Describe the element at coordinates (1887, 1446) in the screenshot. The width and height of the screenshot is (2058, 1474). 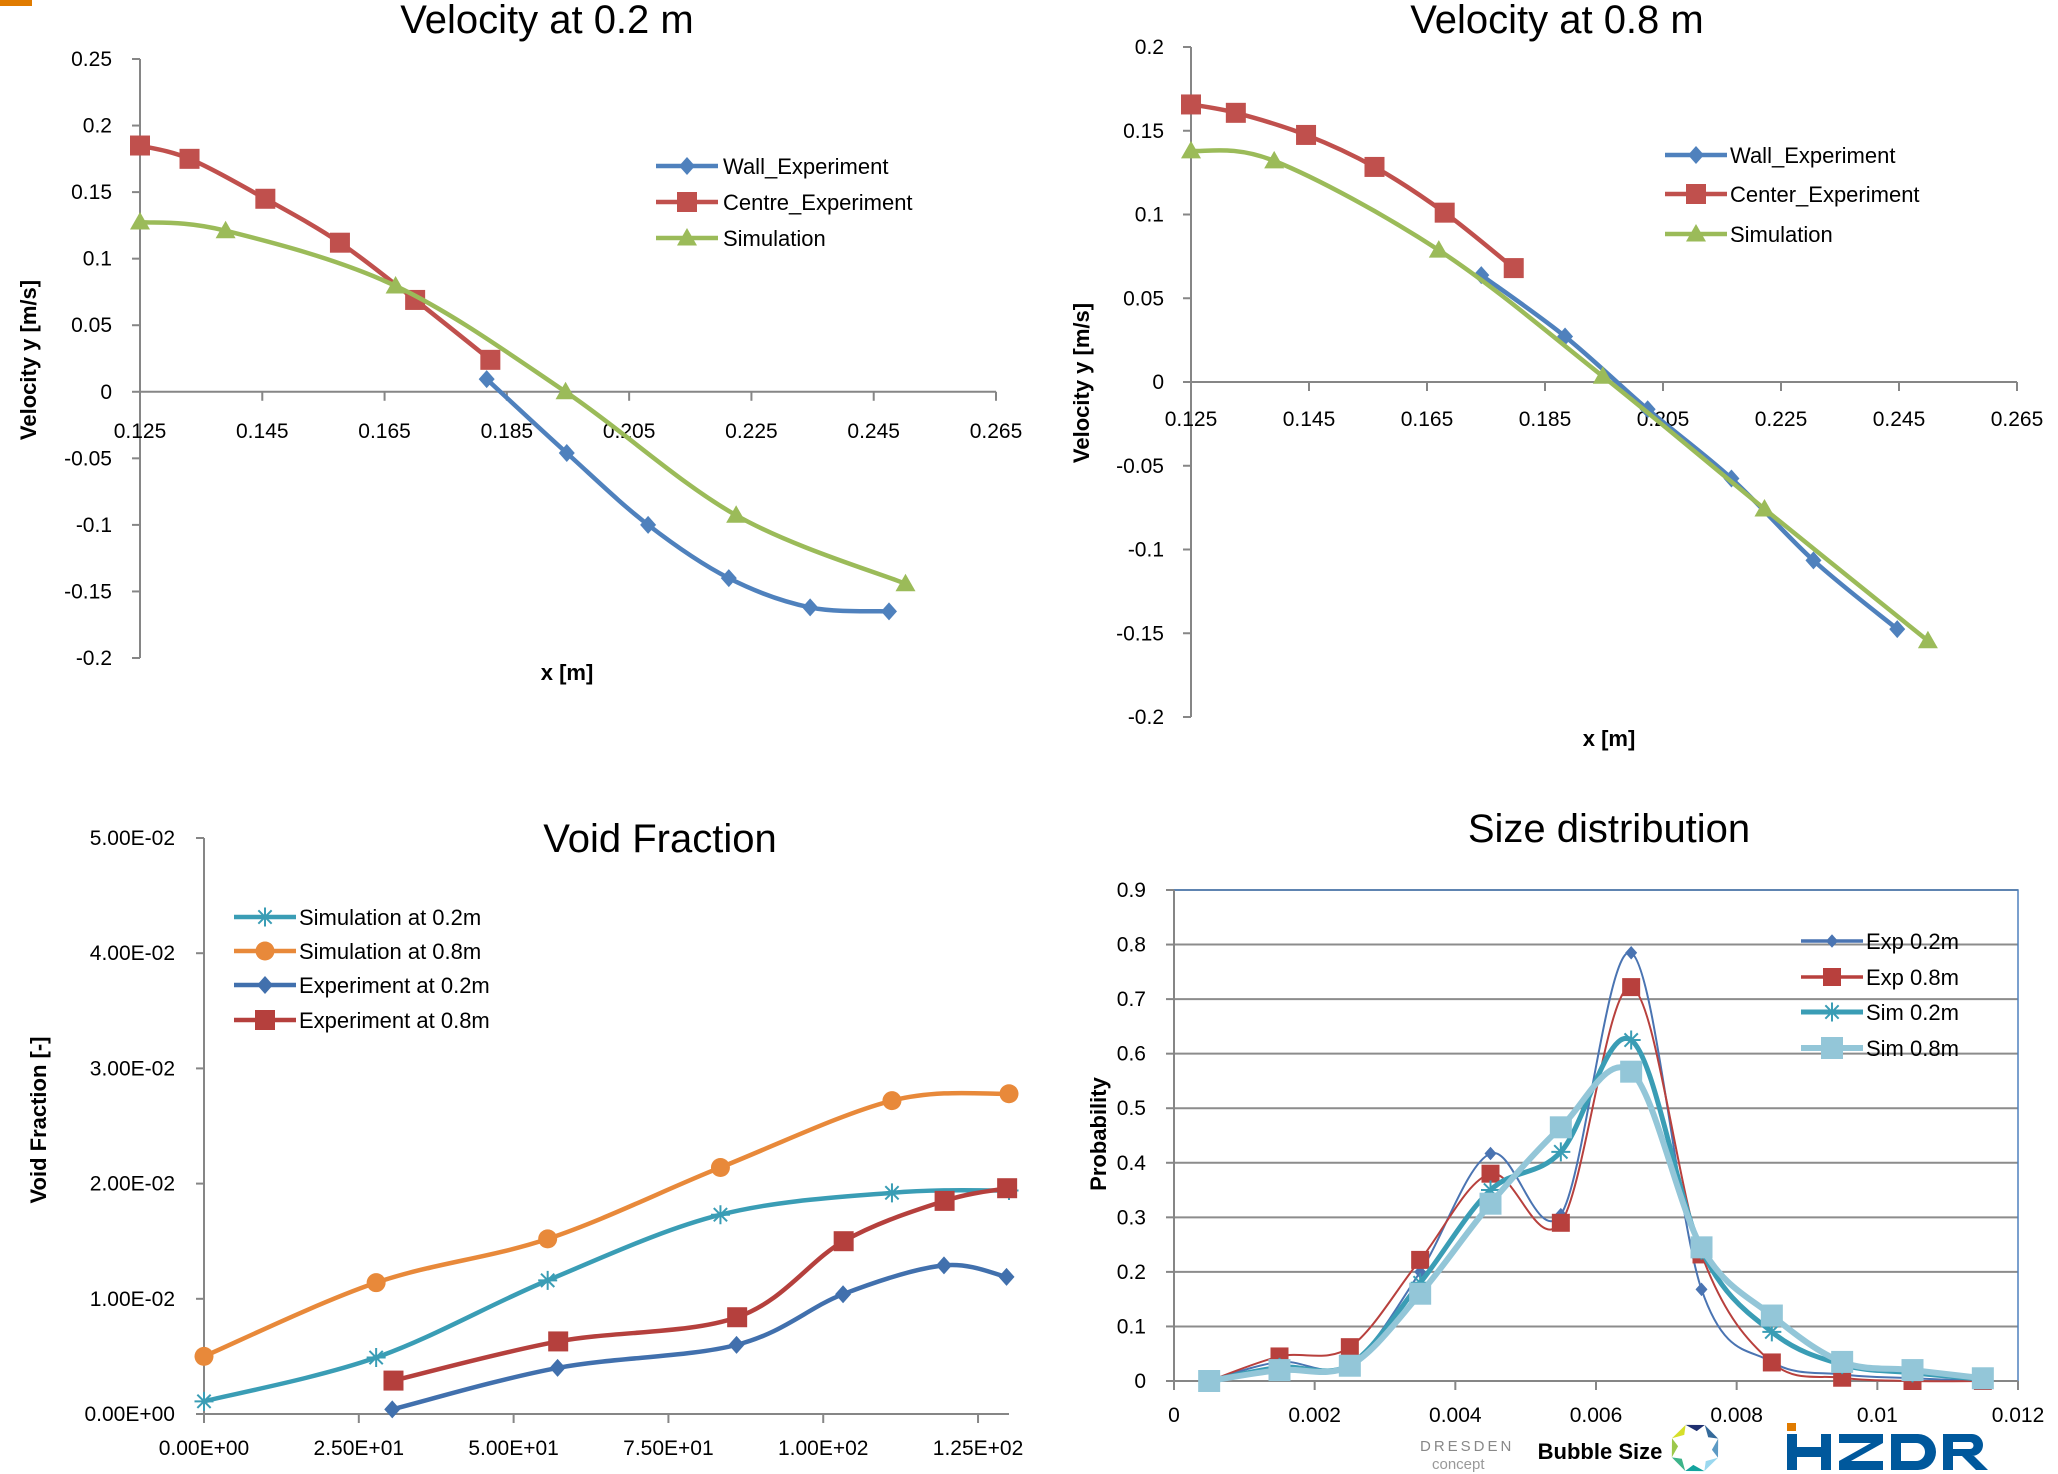
I see `hzdr-logo` at that location.